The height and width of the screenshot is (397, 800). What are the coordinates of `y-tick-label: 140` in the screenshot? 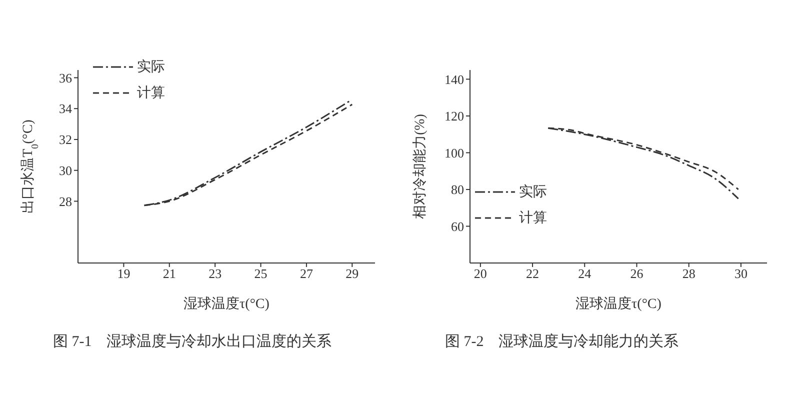 It's located at (454, 79).